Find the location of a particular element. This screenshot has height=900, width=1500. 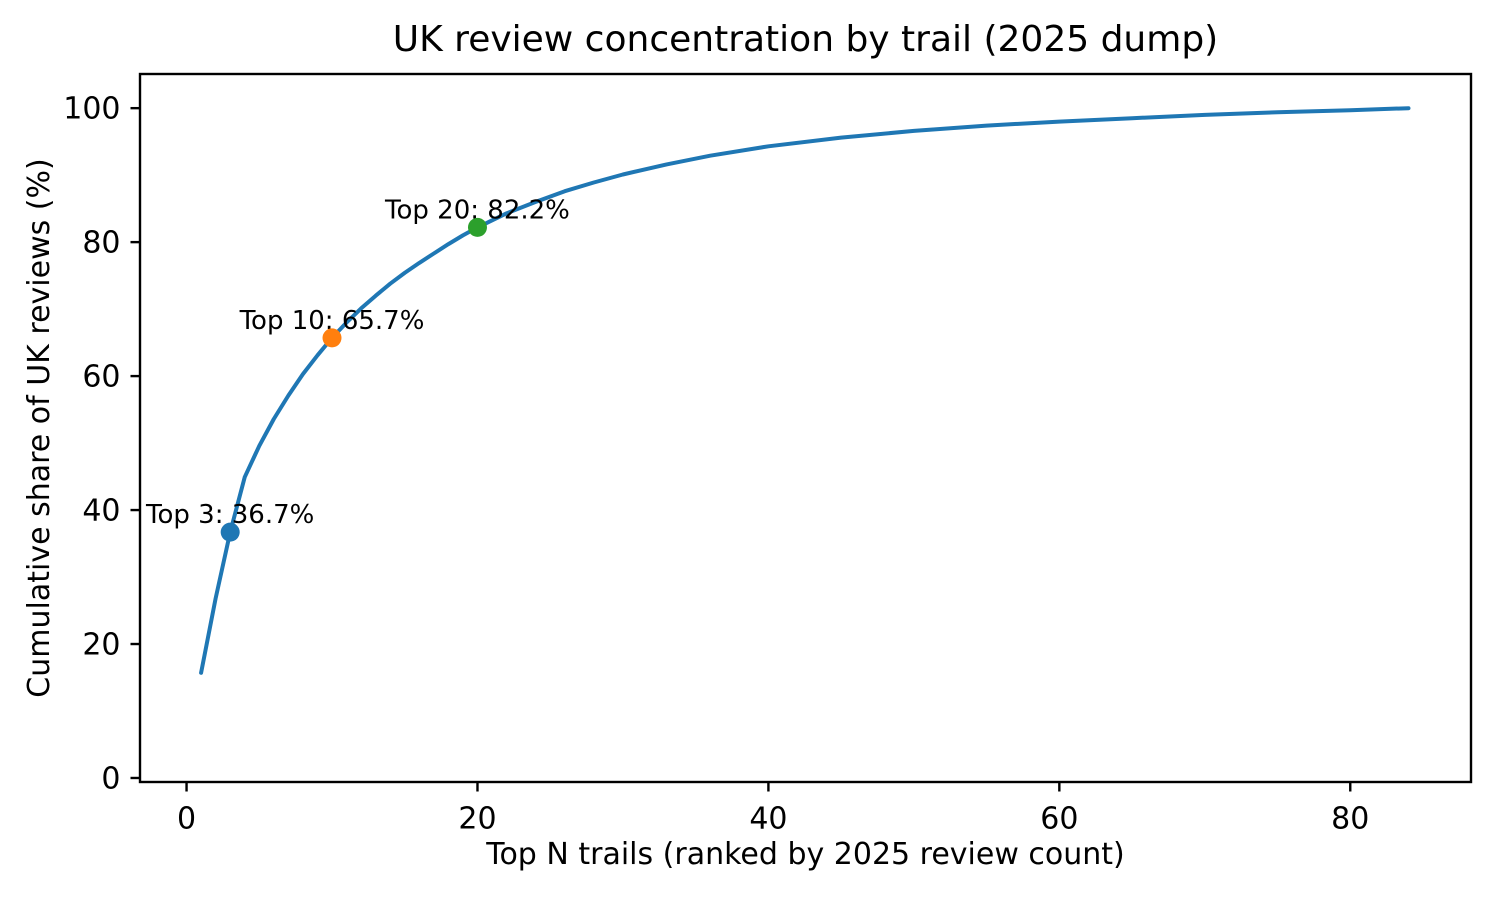

x-tick-label: 20 is located at coordinates (477, 819).